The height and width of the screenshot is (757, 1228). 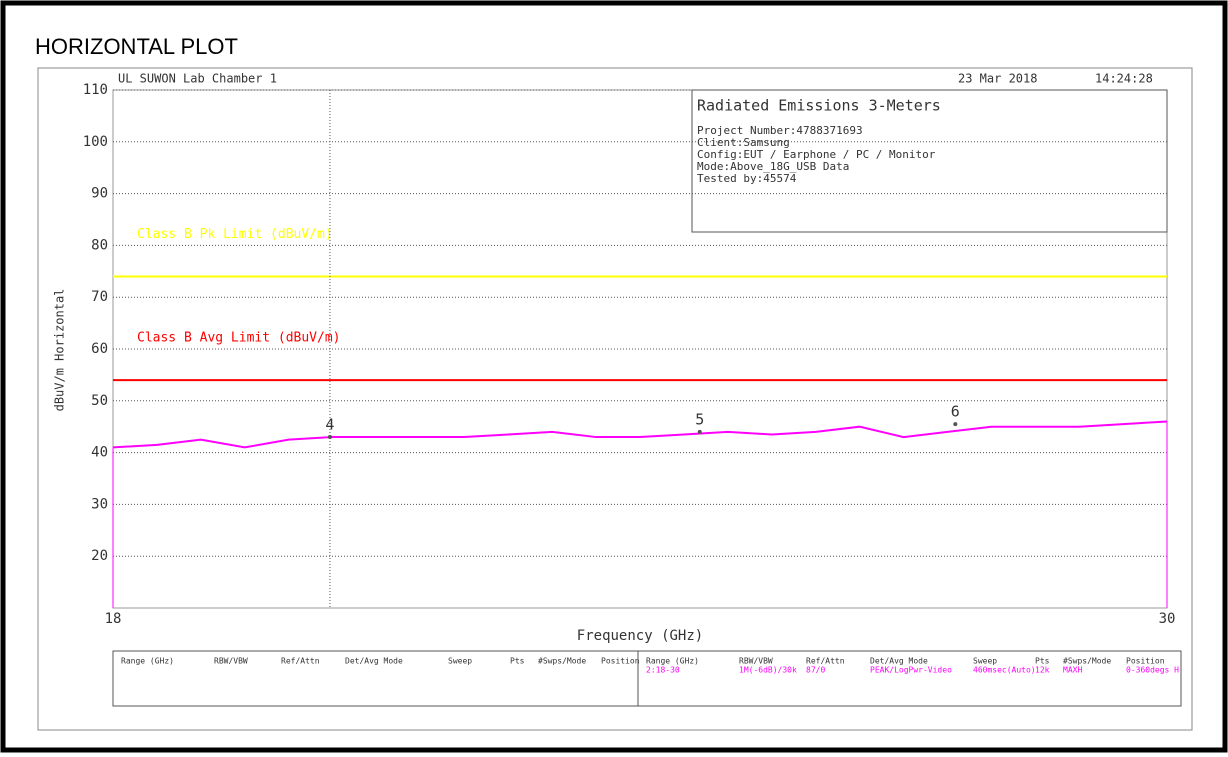 I want to click on marker-label: 4, so click(x=329, y=425).